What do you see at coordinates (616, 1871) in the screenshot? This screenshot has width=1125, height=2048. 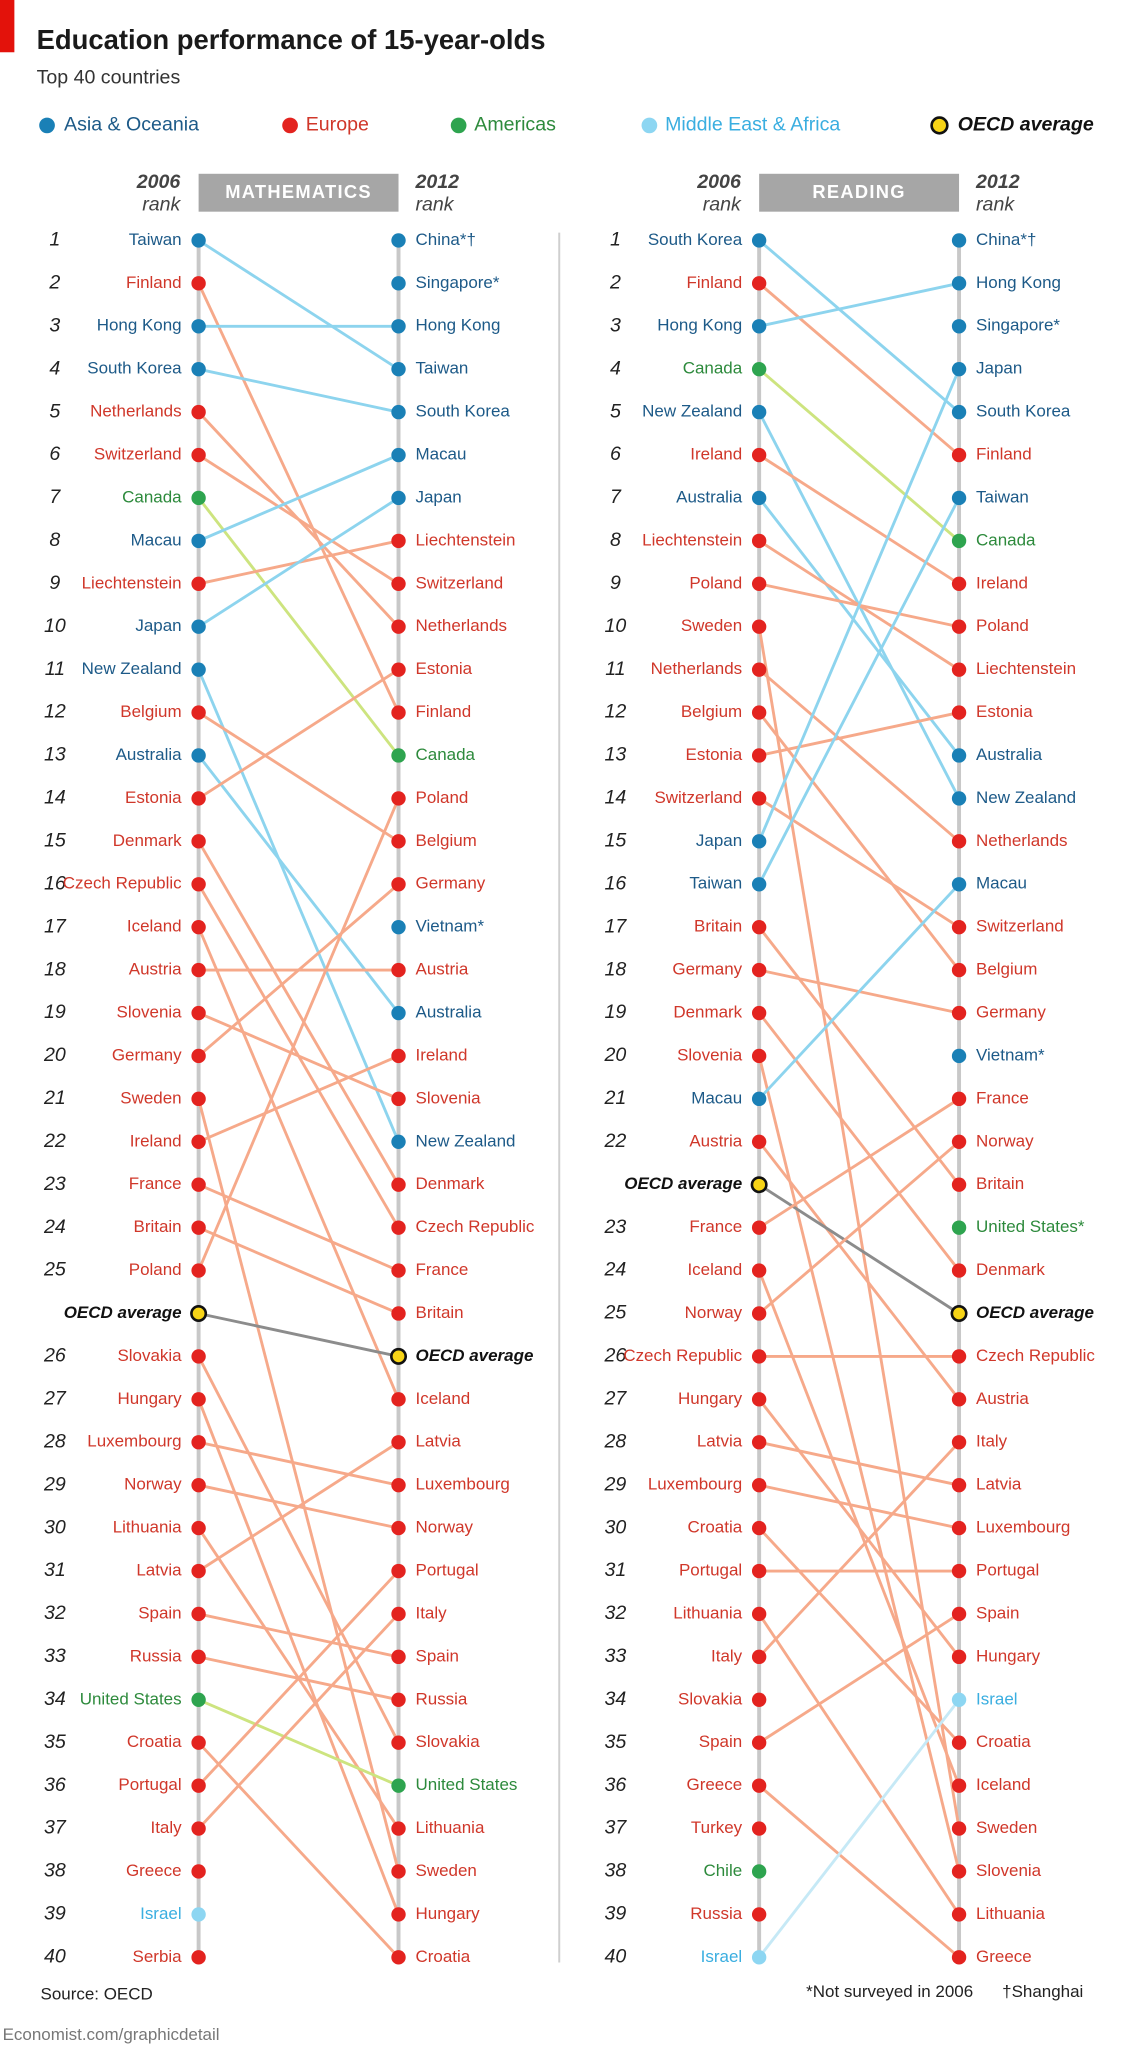 I see `rank: 38` at bounding box center [616, 1871].